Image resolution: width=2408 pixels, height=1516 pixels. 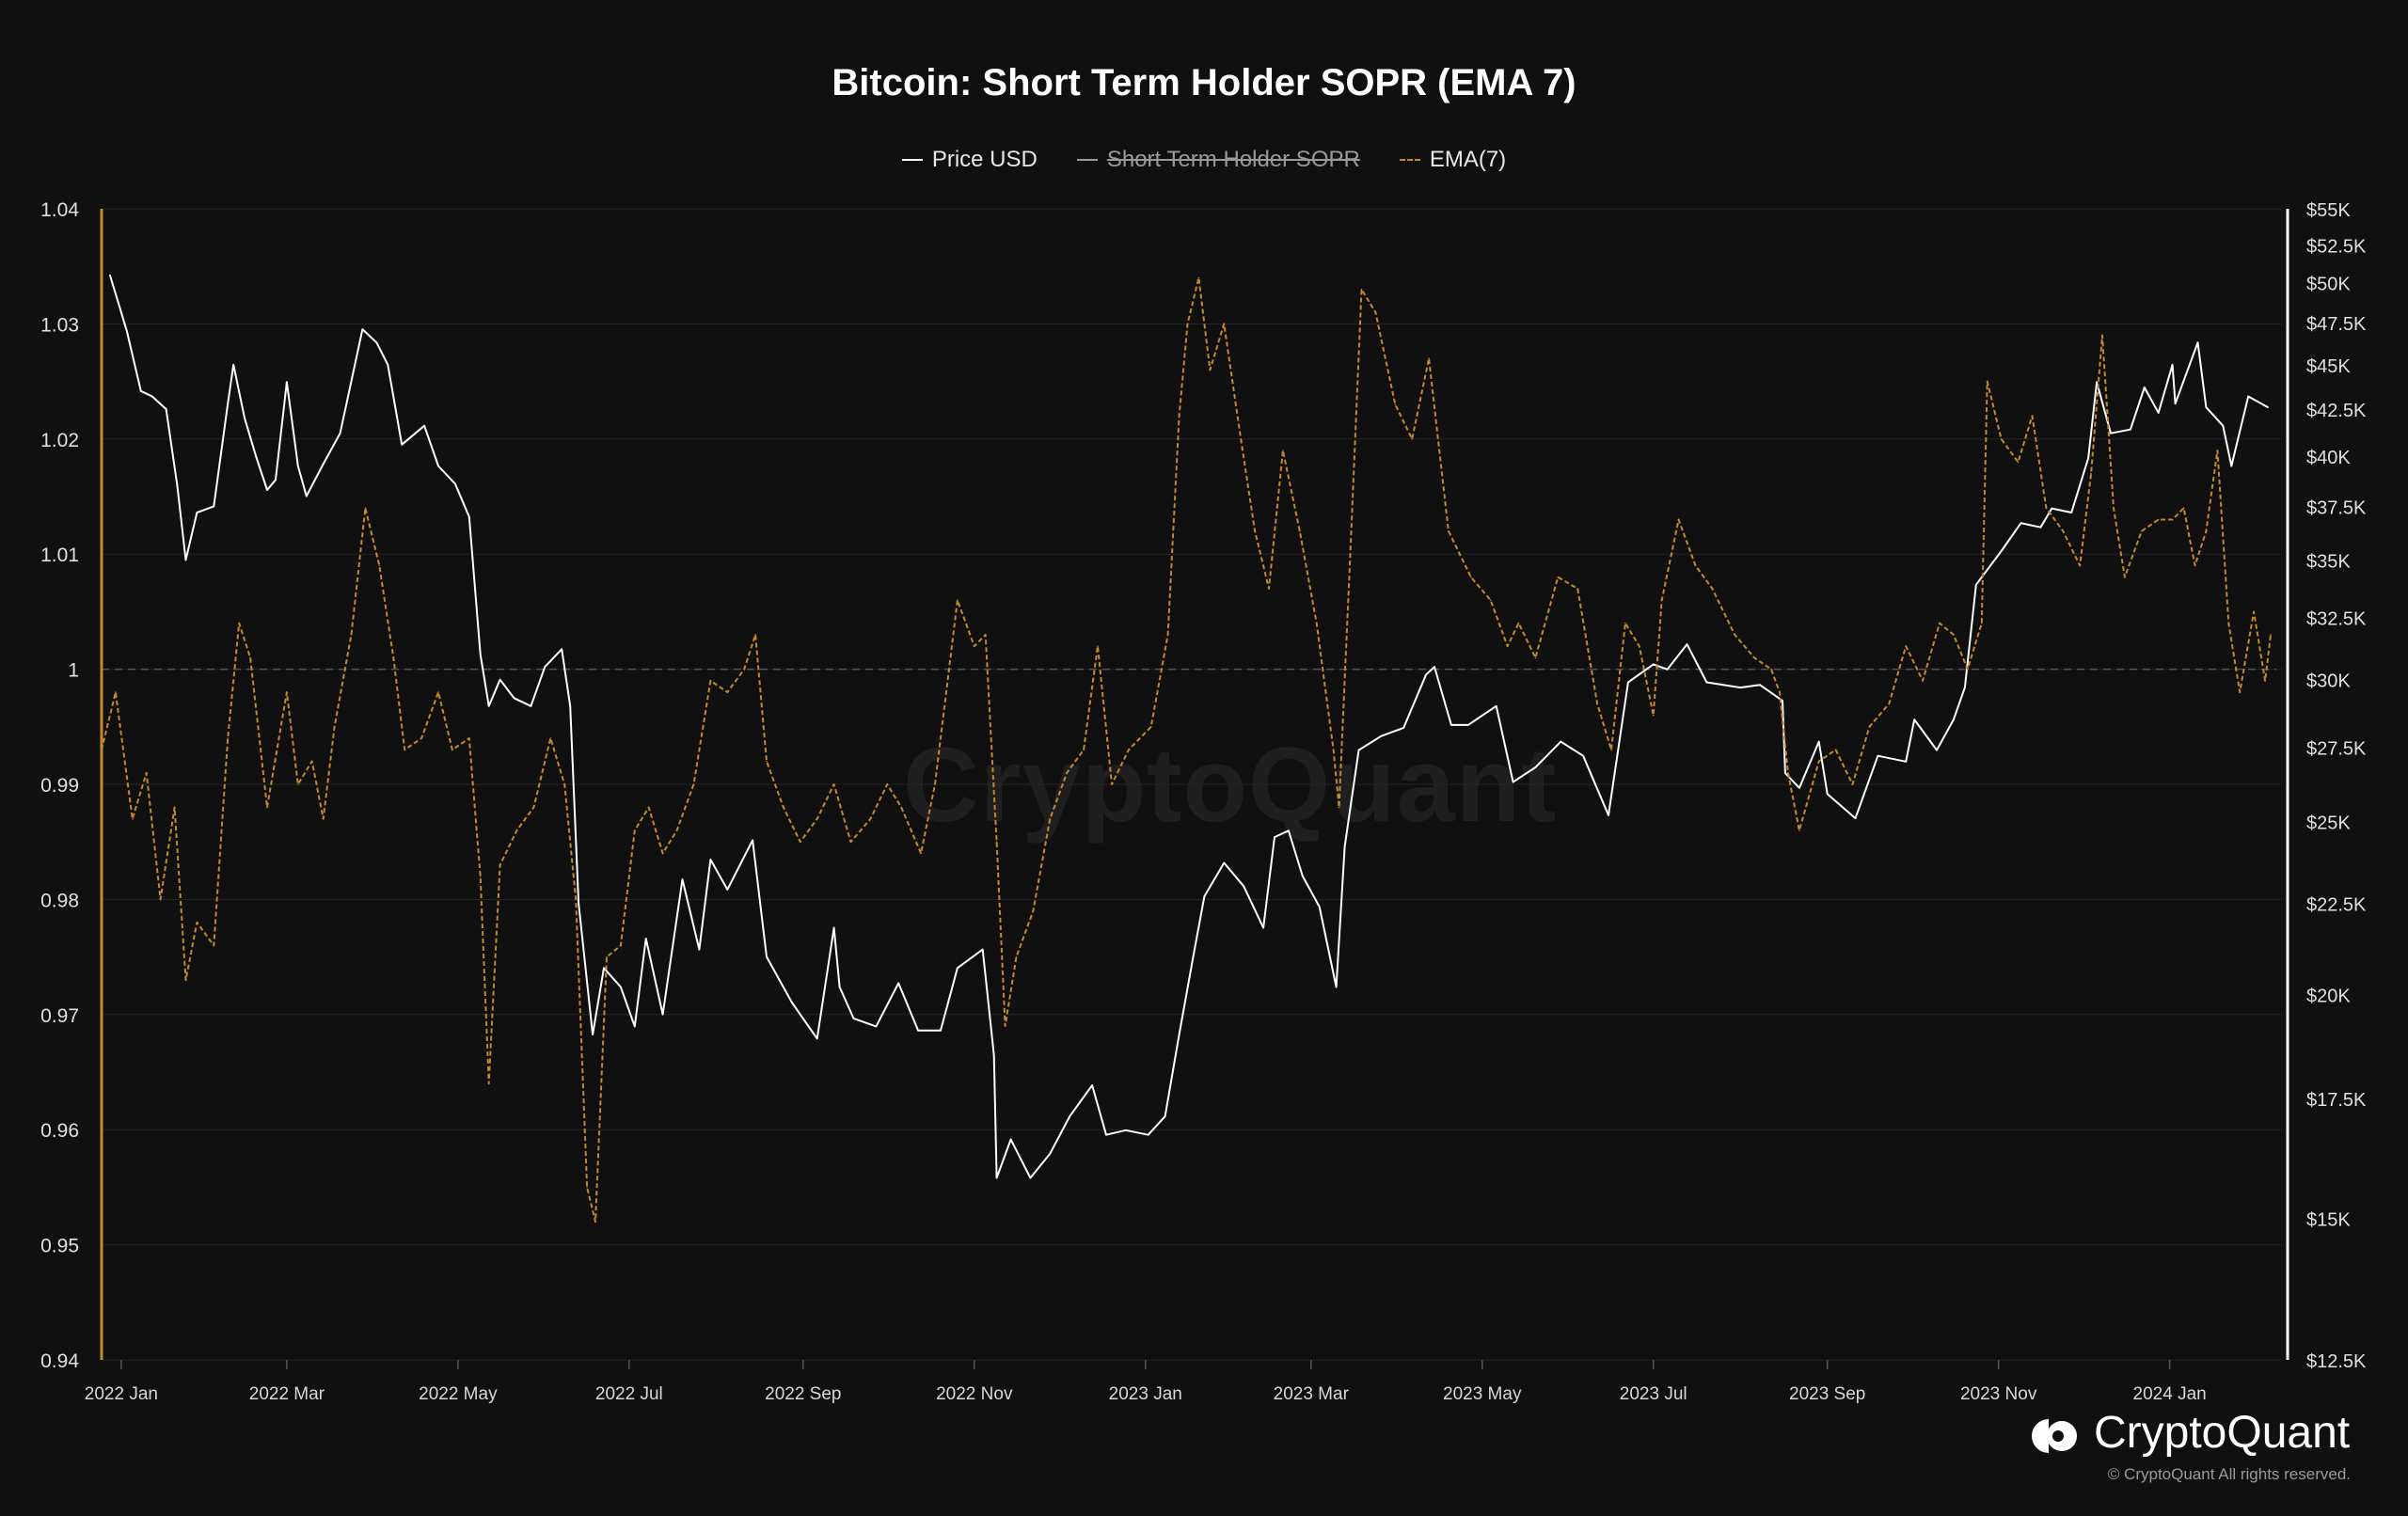 What do you see at coordinates (2328, 210) in the screenshot?
I see `right-tick-label: $55K` at bounding box center [2328, 210].